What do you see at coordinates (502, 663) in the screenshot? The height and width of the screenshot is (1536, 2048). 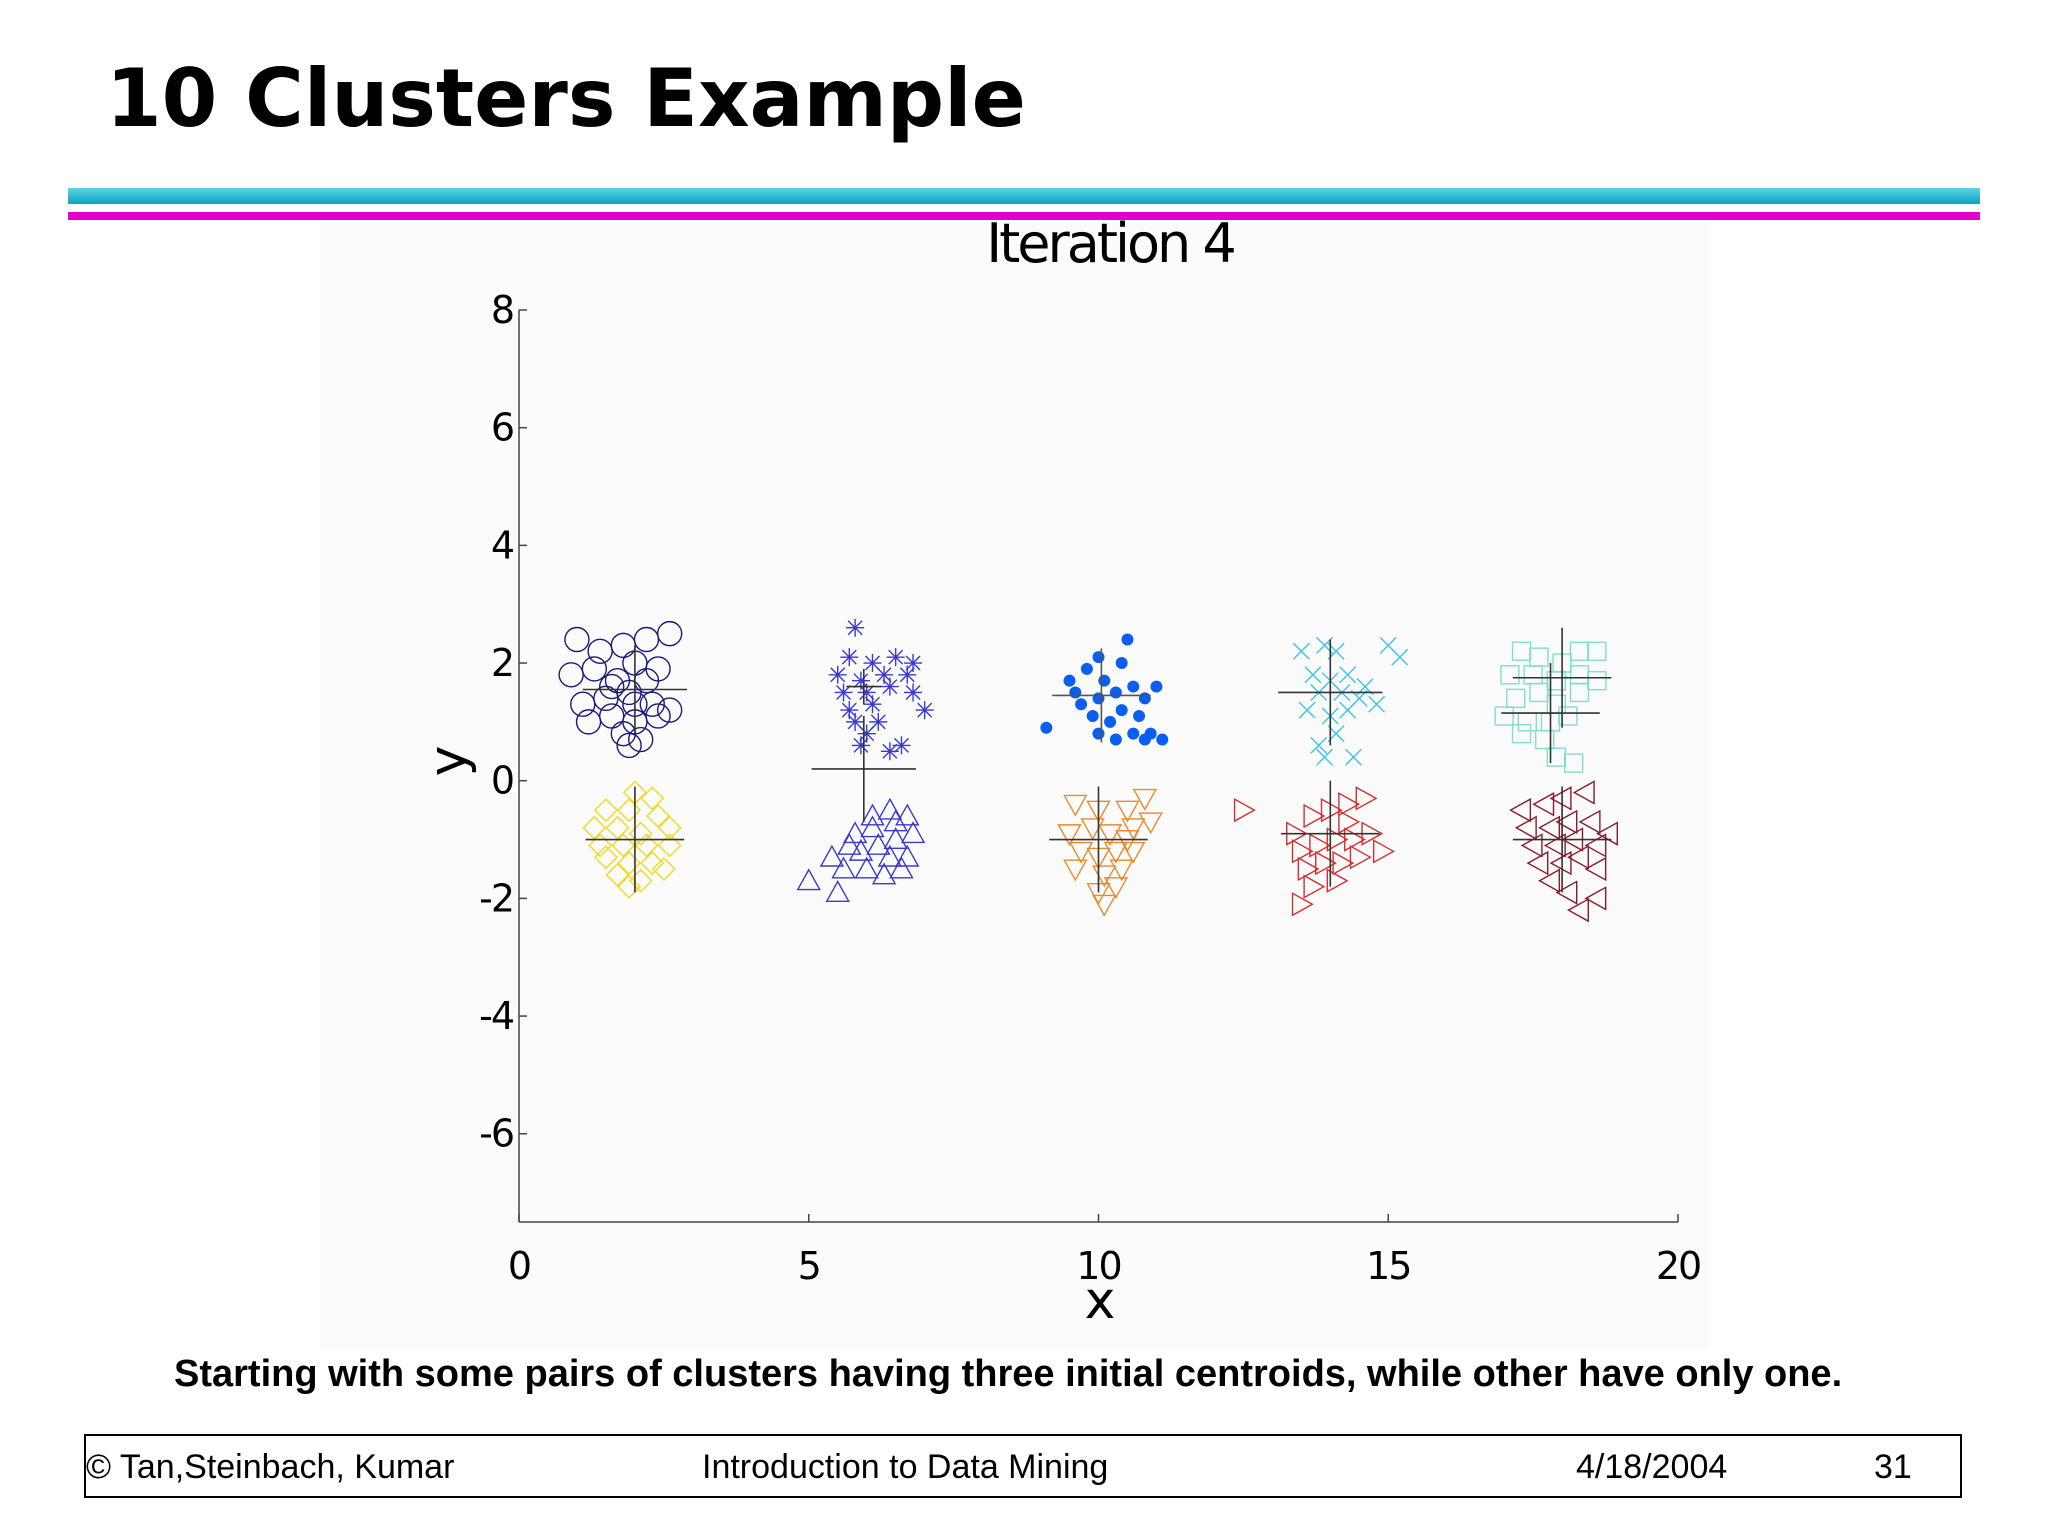 I see `y-tick-label: 2` at bounding box center [502, 663].